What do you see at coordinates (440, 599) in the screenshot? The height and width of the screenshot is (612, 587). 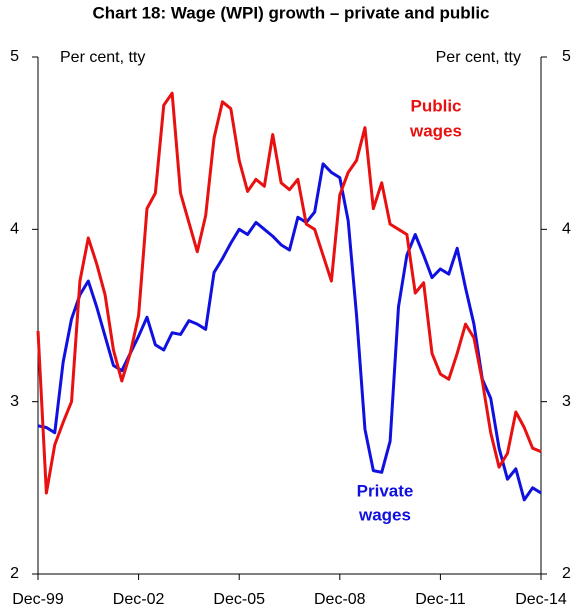 I see `x-tick-label: Dec-11` at bounding box center [440, 599].